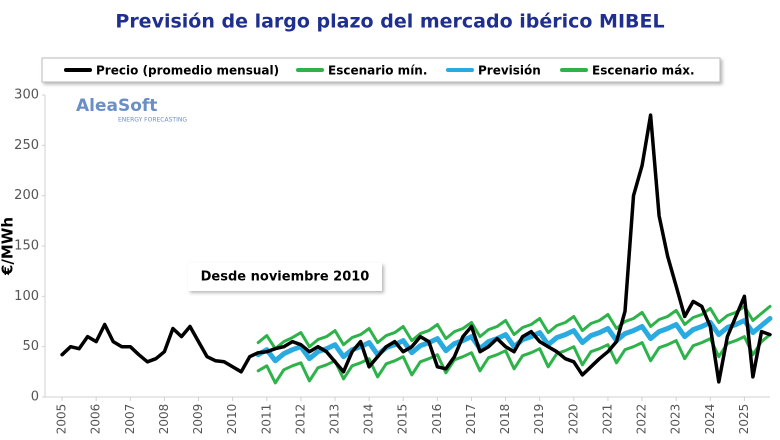 Image resolution: width=780 pixels, height=440 pixels. What do you see at coordinates (26, 246) in the screenshot?
I see `y-tick-label: 150` at bounding box center [26, 246].